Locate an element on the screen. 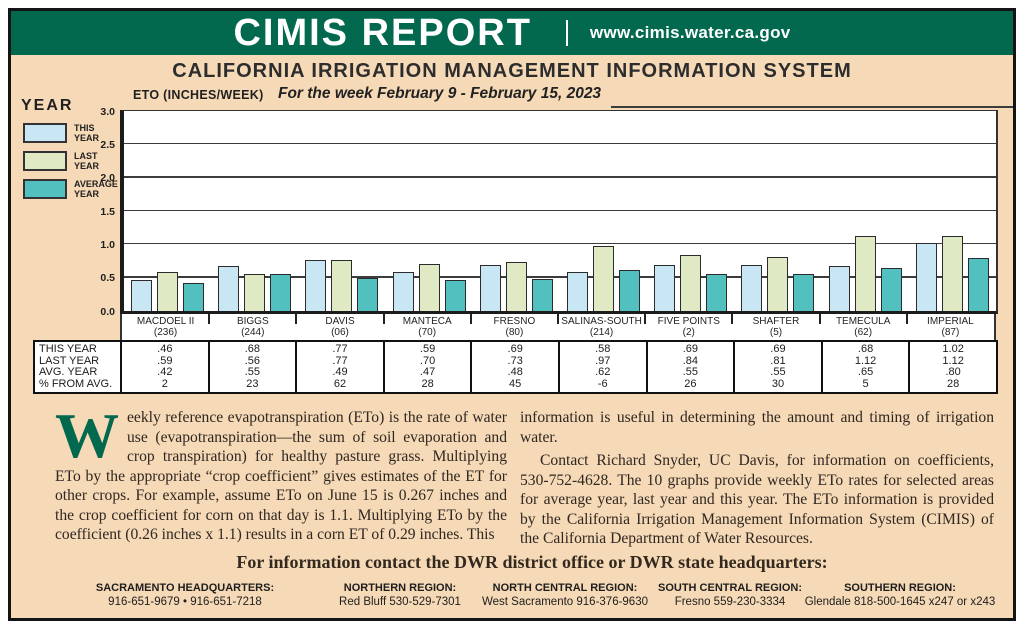 The image size is (1024, 629). table-row-labels: THIS YEAR LAST YEAR AVG. YEAR% FROM AVG. is located at coordinates (77, 367).